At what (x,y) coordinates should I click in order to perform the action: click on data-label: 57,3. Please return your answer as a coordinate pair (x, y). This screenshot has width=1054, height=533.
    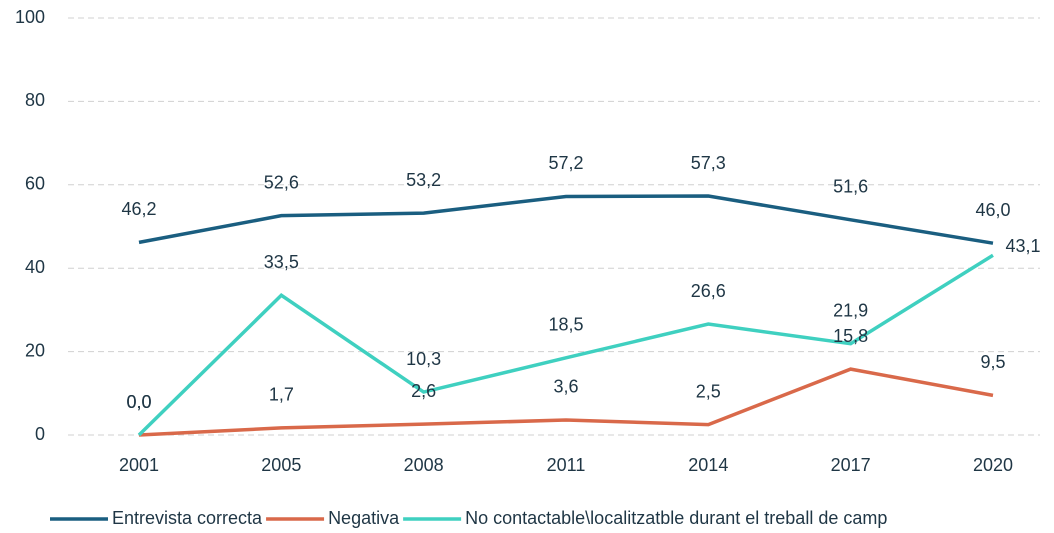
    Looking at the image, I should click on (708, 163).